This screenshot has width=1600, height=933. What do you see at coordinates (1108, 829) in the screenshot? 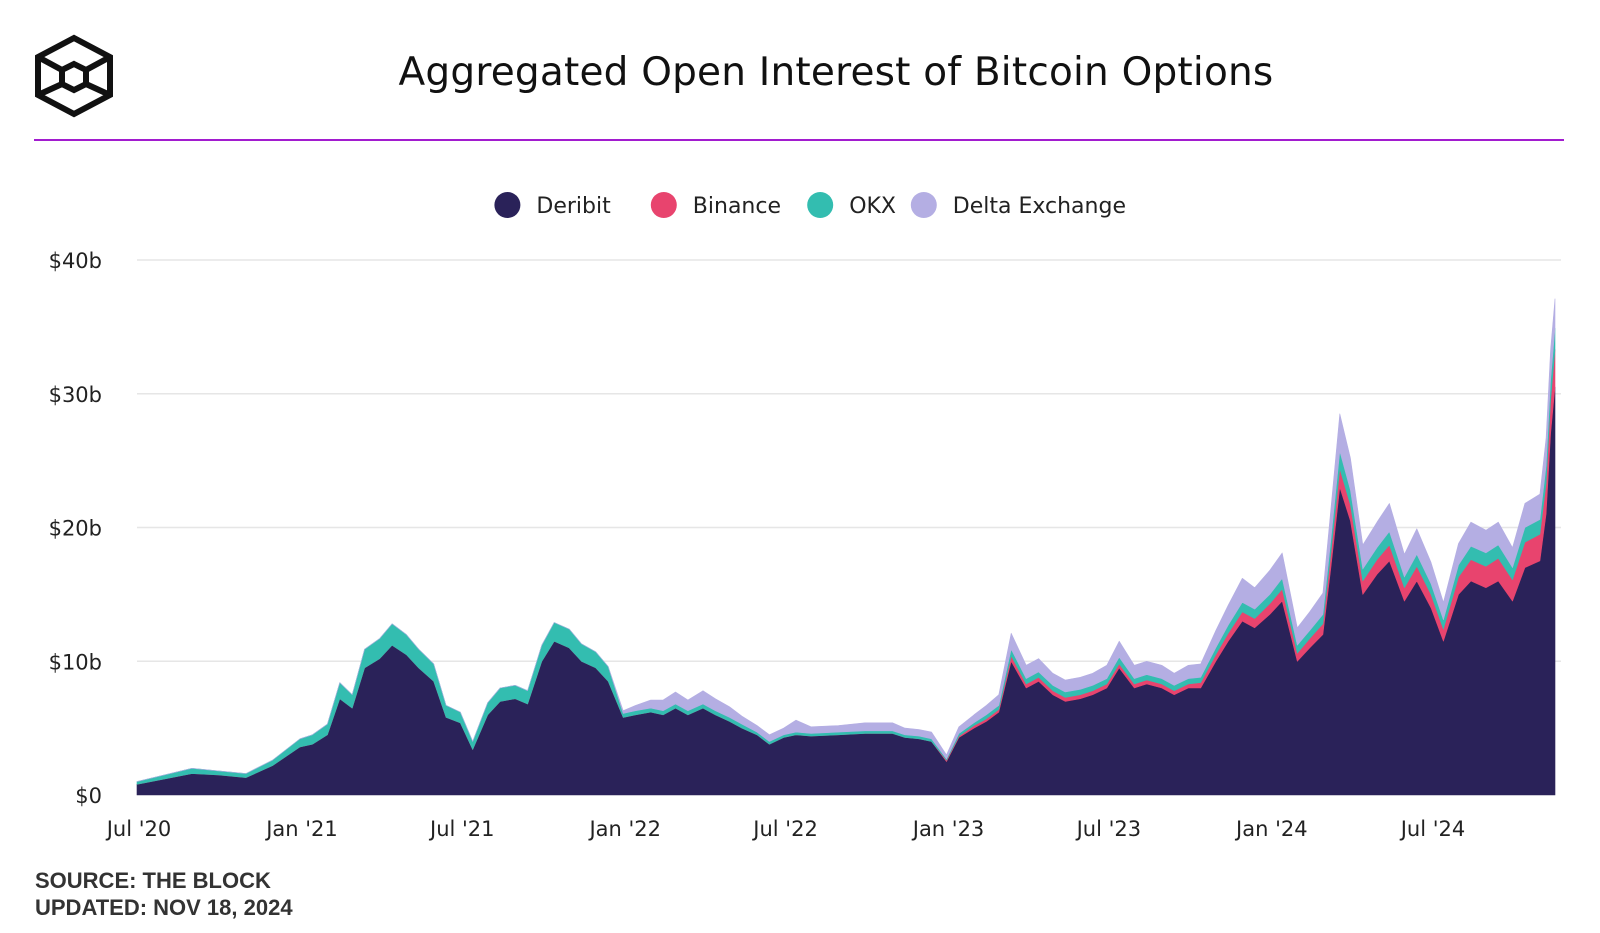
I see `x-tick-label: Jul '23` at bounding box center [1108, 829].